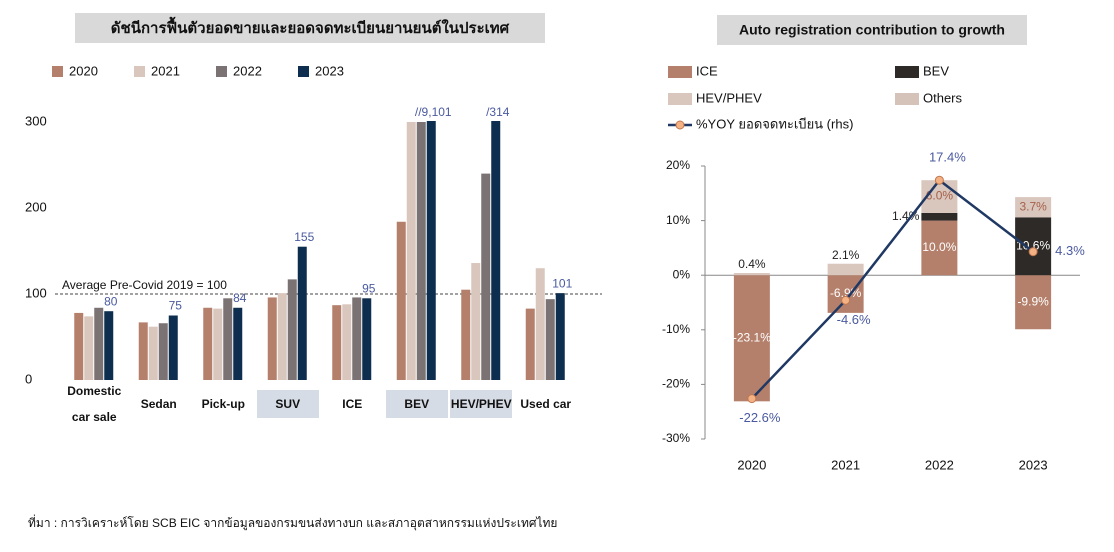 The image size is (1114, 552). What do you see at coordinates (546, 404) in the screenshot?
I see `x-tick-label: Used car` at bounding box center [546, 404].